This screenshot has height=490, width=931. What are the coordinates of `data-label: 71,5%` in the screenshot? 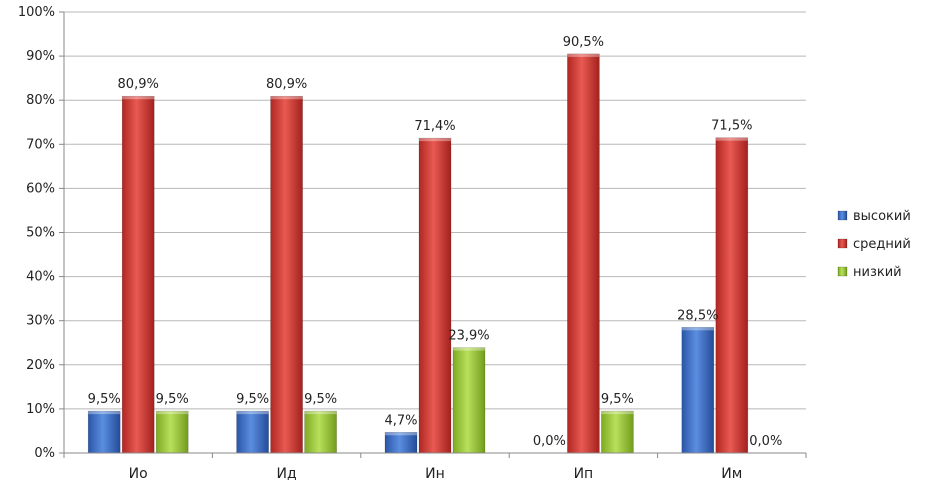 It's located at (731, 126).